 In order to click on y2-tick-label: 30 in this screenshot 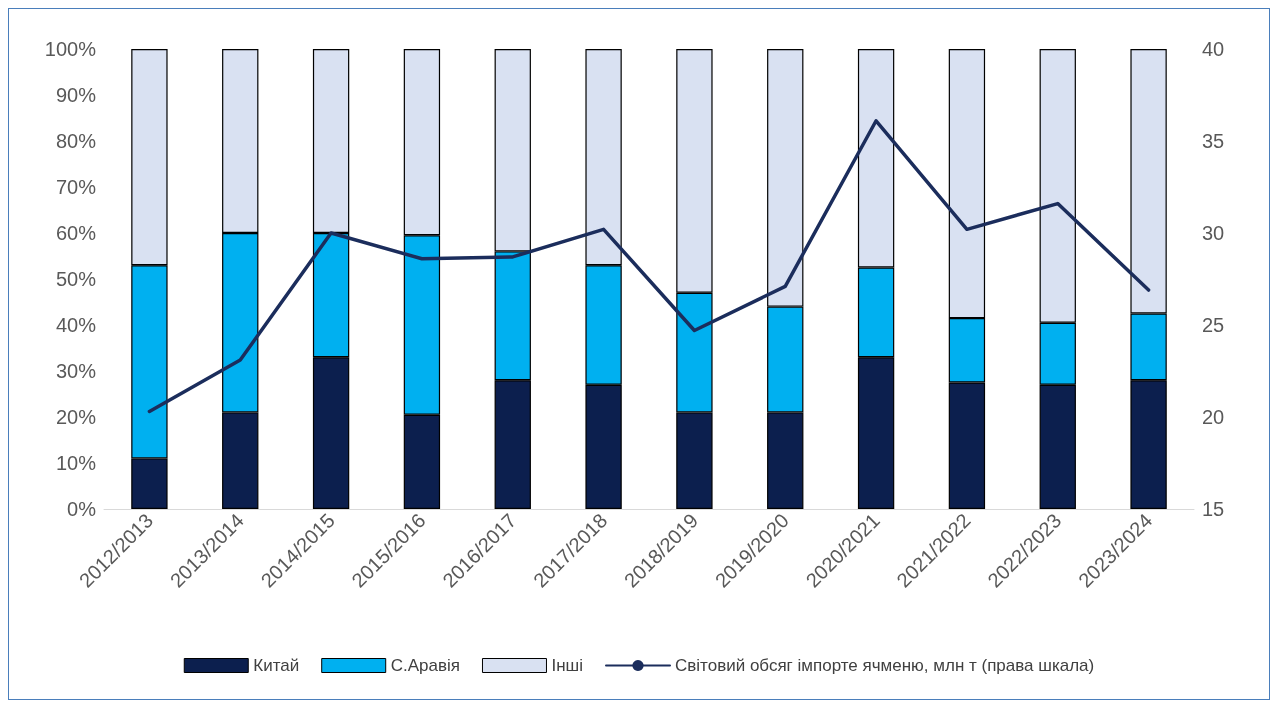, I will do `click(1213, 233)`.